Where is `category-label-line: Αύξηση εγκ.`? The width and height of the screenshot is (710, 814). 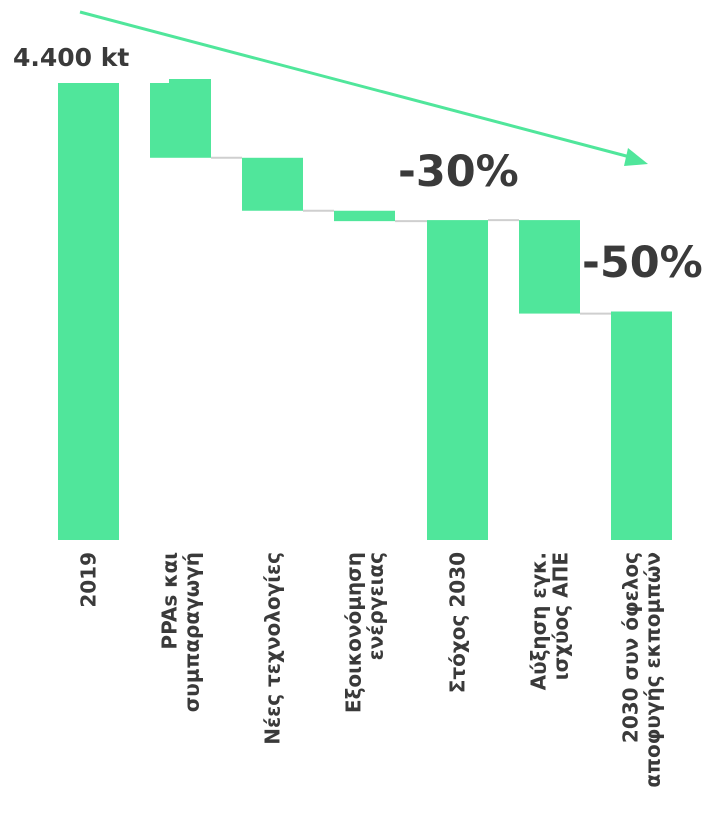
category-label-line: Αύξηση εγκ. is located at coordinates (539, 621).